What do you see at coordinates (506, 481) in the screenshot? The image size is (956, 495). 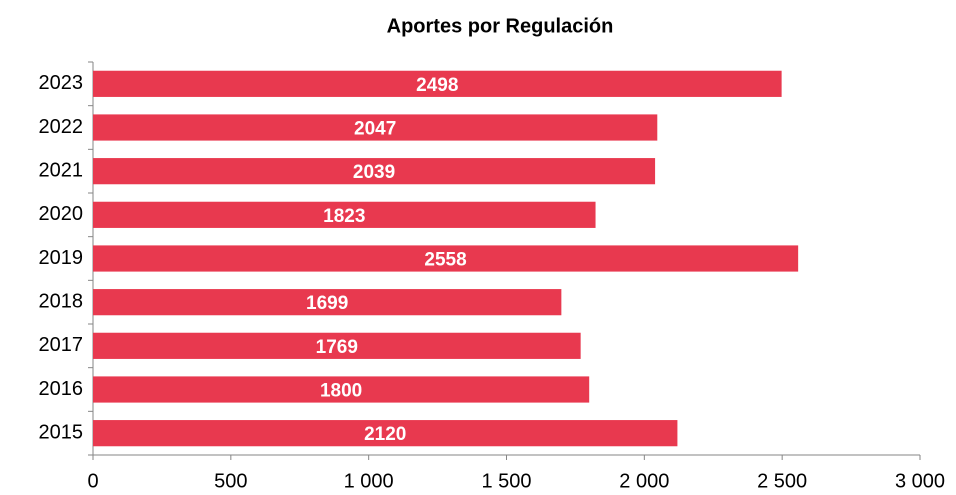 I see `x-tick-label: 1 500` at bounding box center [506, 481].